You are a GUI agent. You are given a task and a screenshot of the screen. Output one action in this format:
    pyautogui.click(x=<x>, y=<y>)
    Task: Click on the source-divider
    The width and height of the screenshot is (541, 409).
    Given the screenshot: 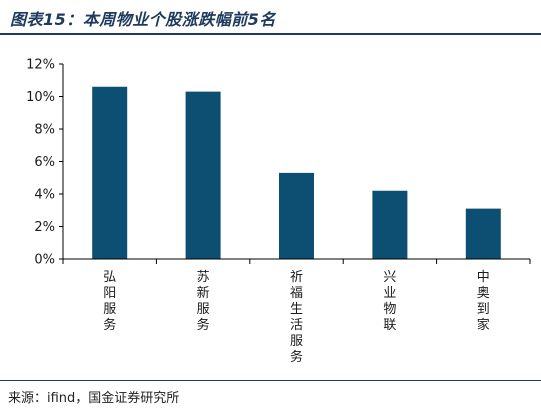 What is the action you would take?
    pyautogui.click(x=270, y=380)
    